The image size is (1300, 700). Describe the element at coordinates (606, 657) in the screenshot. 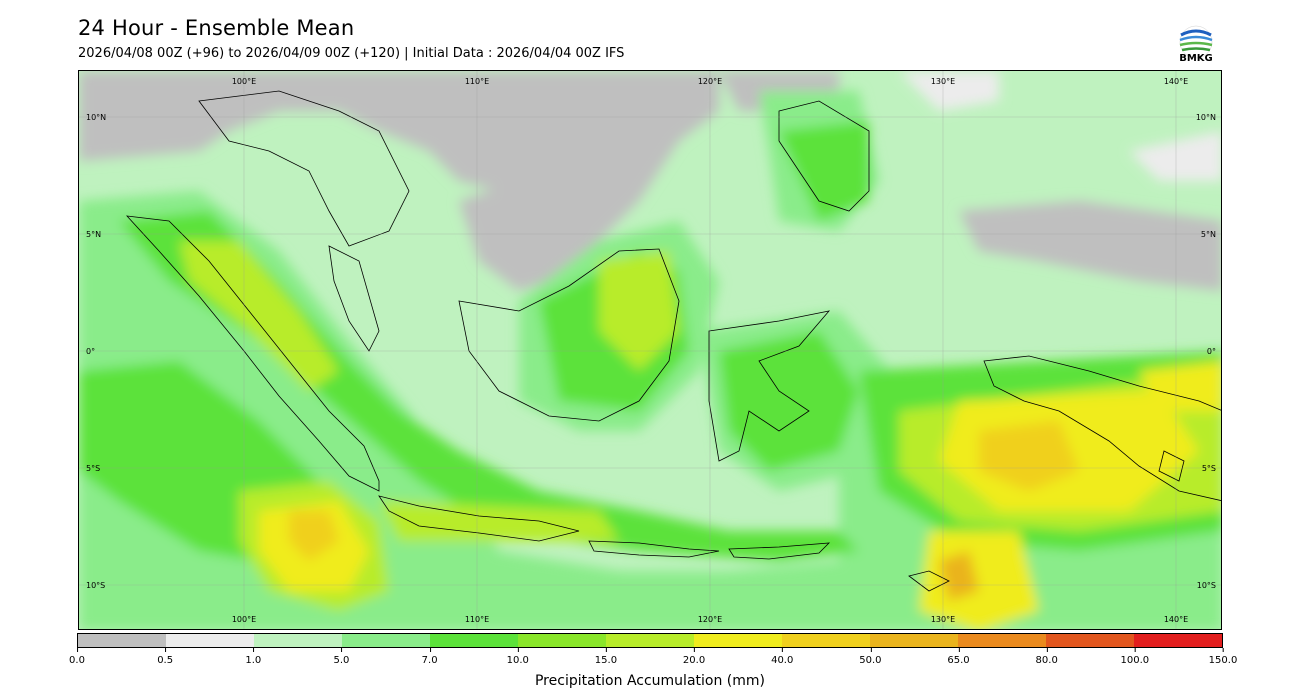

I see `colorbar-tick-label: 15.0` at that location.